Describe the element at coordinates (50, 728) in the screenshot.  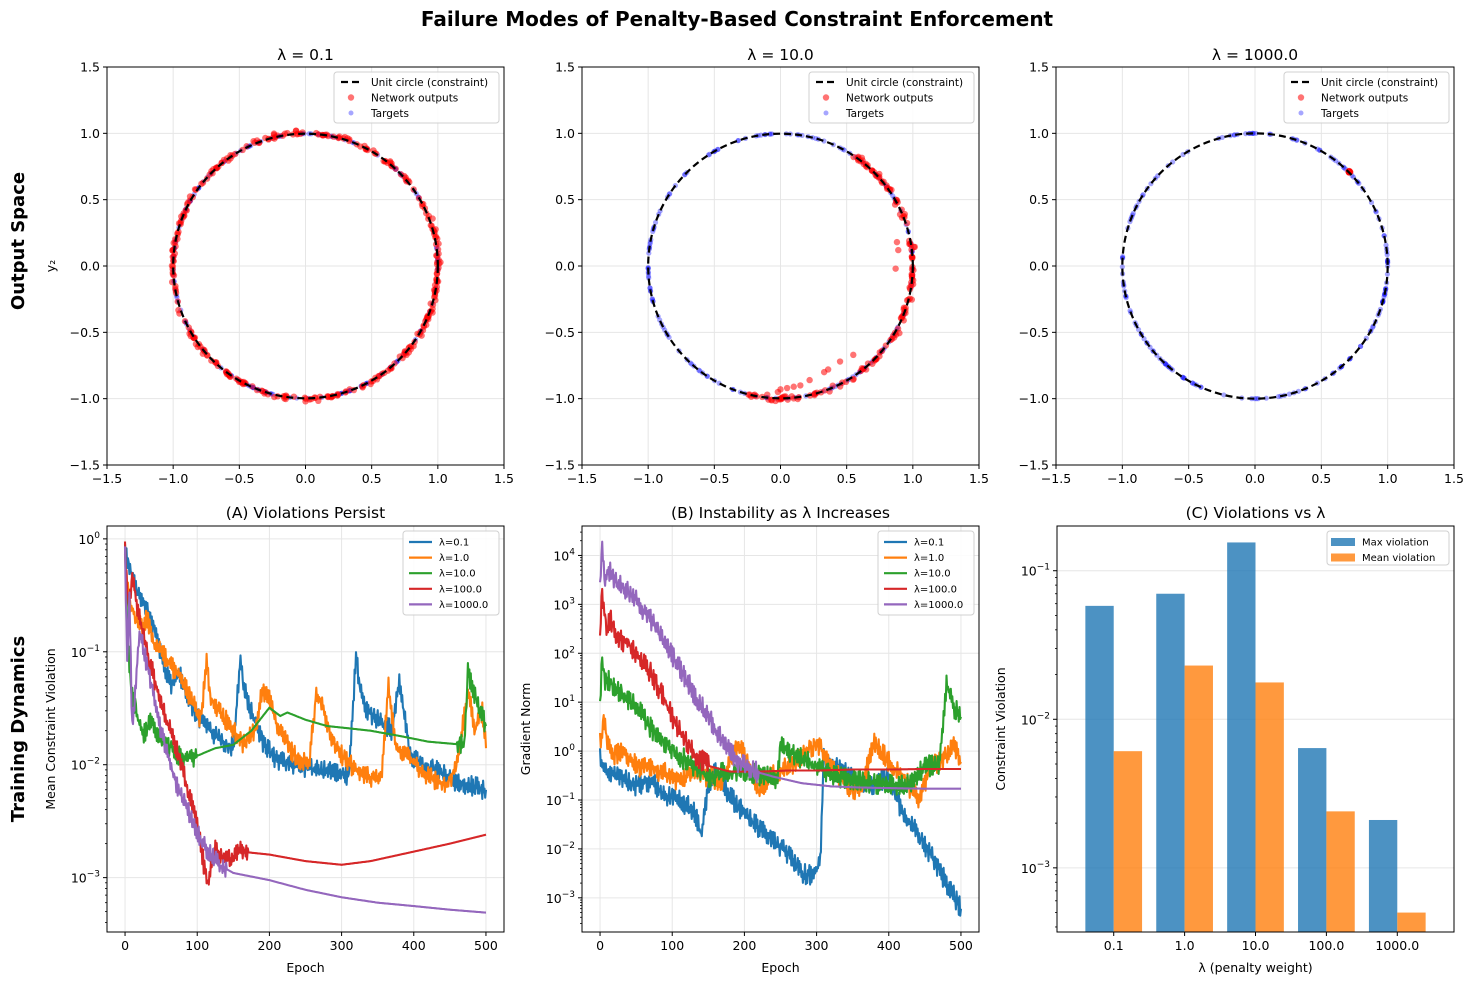
I see `y-axis-label: Mean Constraint Violation` at that location.